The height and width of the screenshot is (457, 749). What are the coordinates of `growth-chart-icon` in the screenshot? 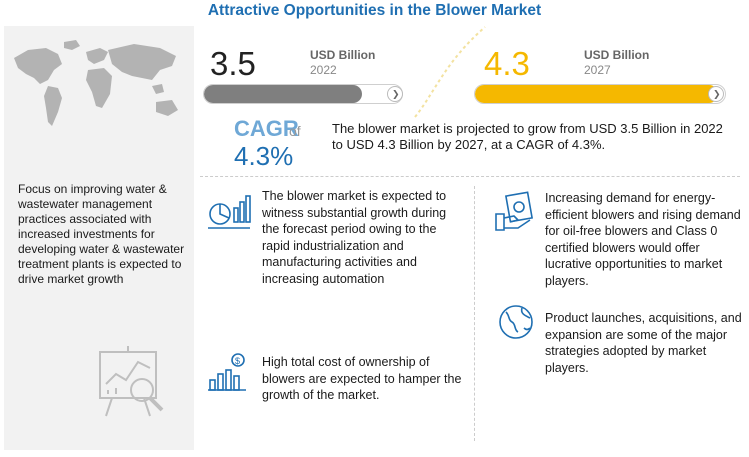 It's located at (229, 212).